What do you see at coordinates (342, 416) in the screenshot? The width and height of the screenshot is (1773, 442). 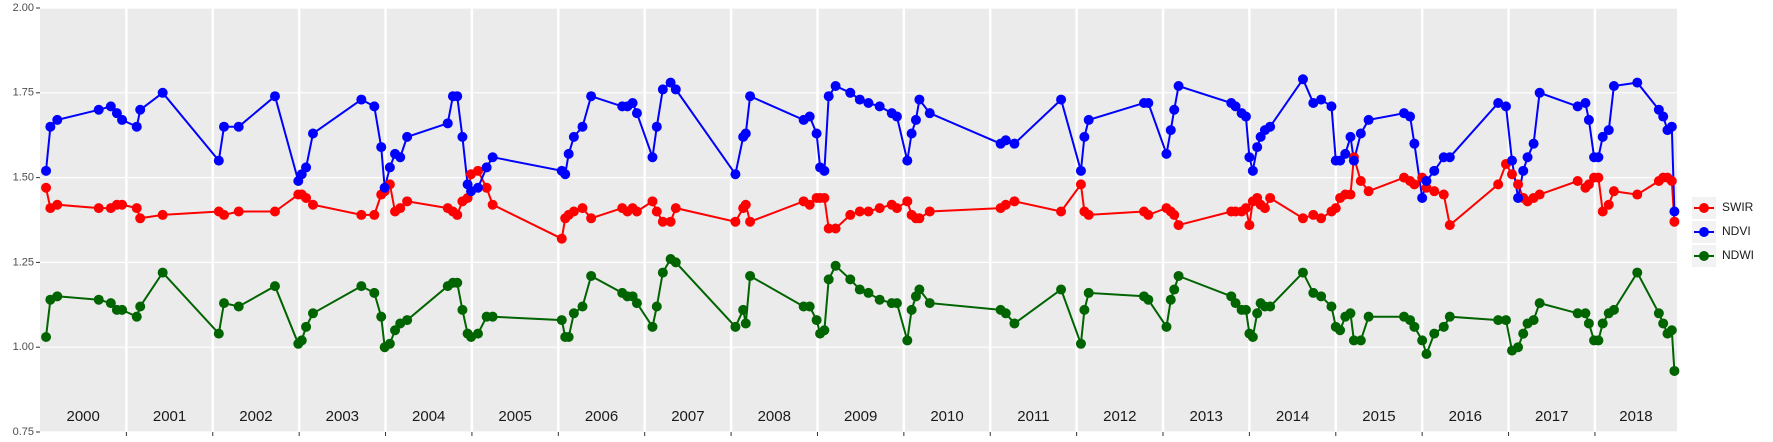 I see `year-label: 2003` at bounding box center [342, 416].